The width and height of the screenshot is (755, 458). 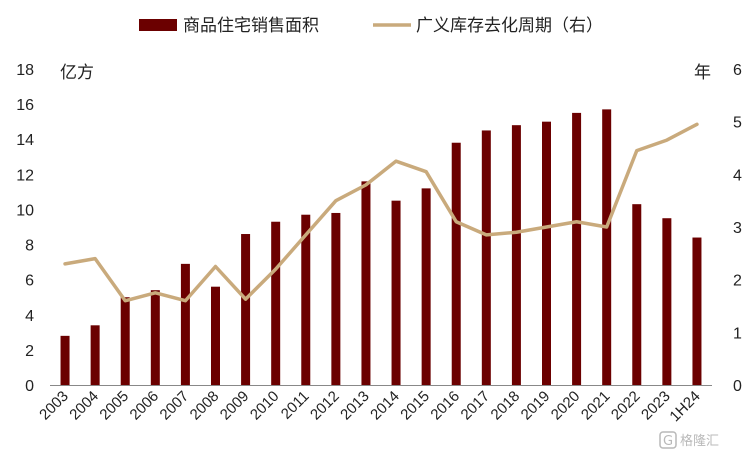 What do you see at coordinates (702, 73) in the screenshot?
I see `right-axis-unit: 年` at bounding box center [702, 73].